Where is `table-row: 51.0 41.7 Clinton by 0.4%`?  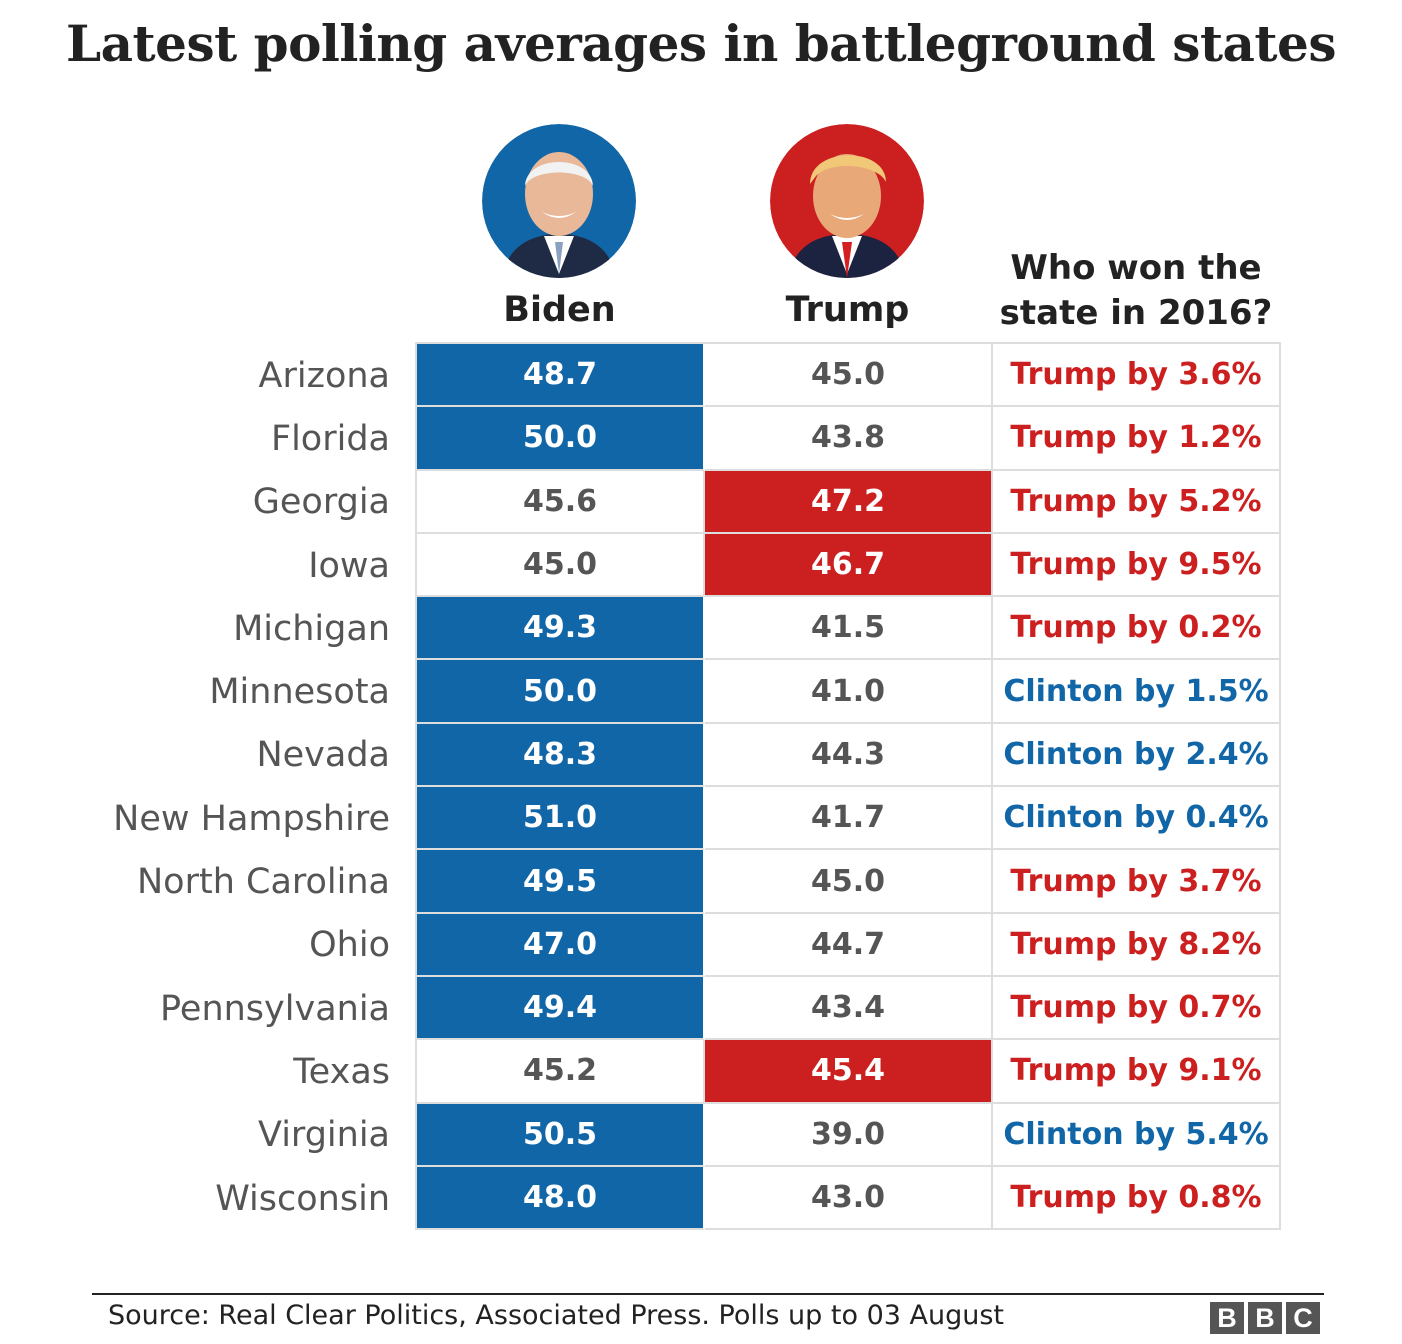
table-row: 51.0 41.7 Clinton by 0.4% is located at coordinates (849, 819).